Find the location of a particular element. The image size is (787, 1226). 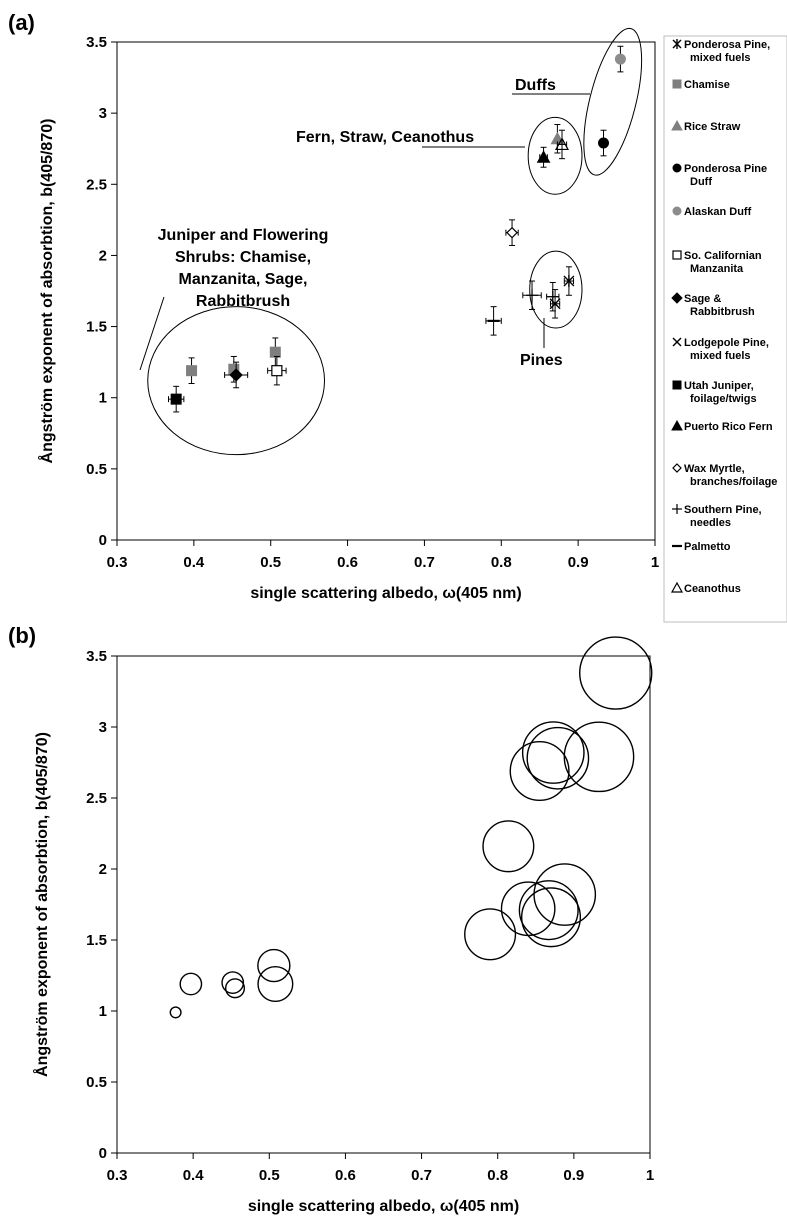

legend-entry: Utah Juniper, foilage/twigs is located at coordinates (720, 392).